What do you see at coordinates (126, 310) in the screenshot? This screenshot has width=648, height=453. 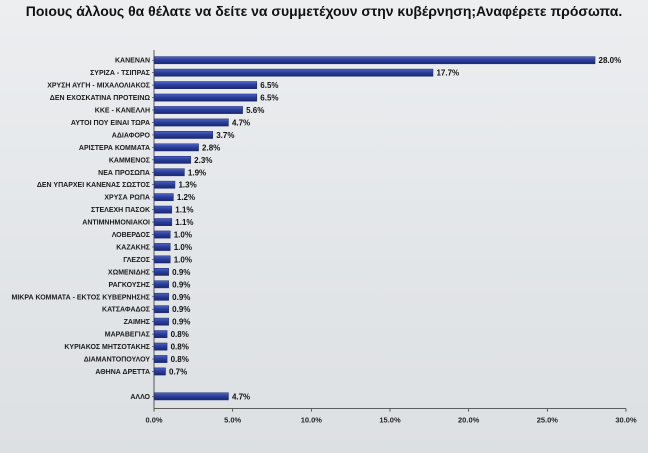 I see `category-label: ΚΑΤΣΑΦΑΔΟΣ` at bounding box center [126, 310].